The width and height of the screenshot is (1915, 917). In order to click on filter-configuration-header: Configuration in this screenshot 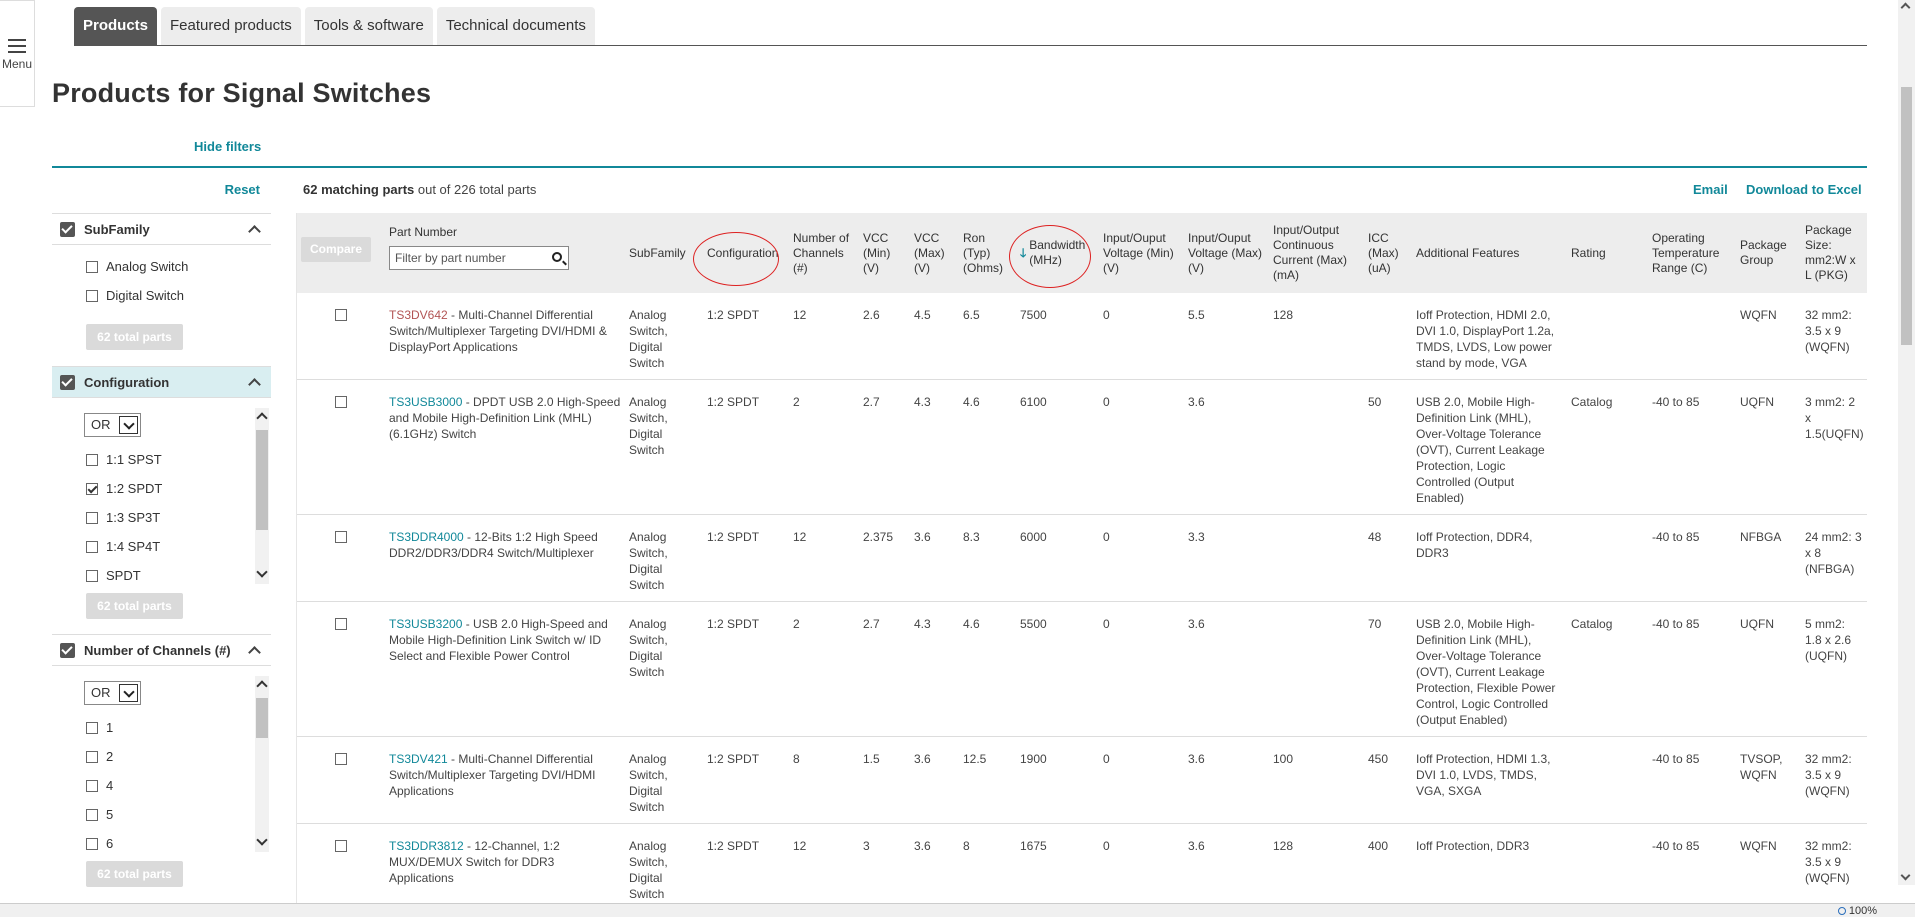, I will do `click(161, 382)`.